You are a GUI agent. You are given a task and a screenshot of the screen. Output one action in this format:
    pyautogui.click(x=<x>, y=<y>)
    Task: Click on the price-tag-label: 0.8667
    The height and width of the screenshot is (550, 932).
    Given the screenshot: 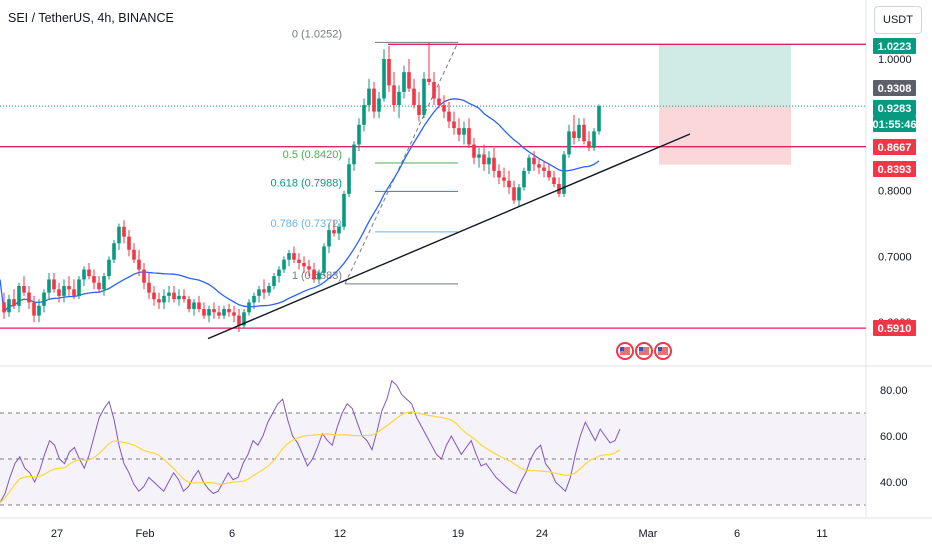 What is the action you would take?
    pyautogui.click(x=895, y=148)
    